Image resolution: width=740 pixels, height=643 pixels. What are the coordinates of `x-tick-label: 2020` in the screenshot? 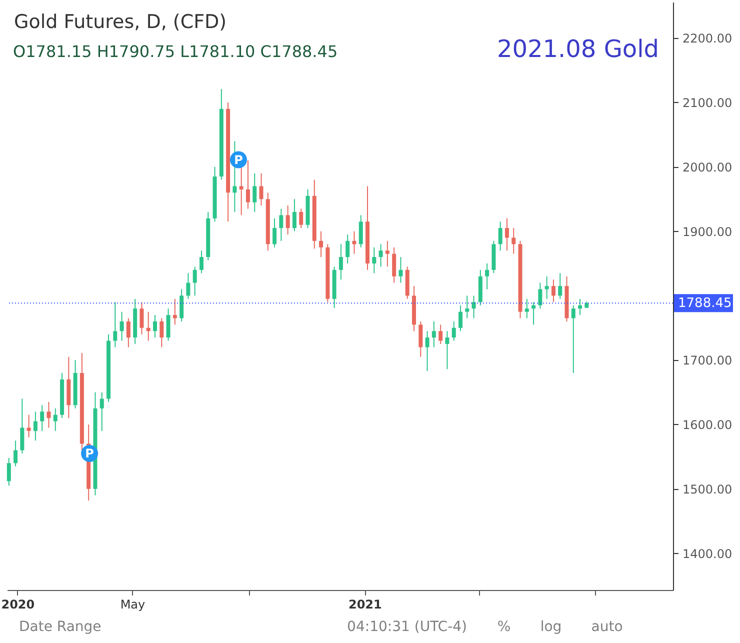 It's located at (18, 605).